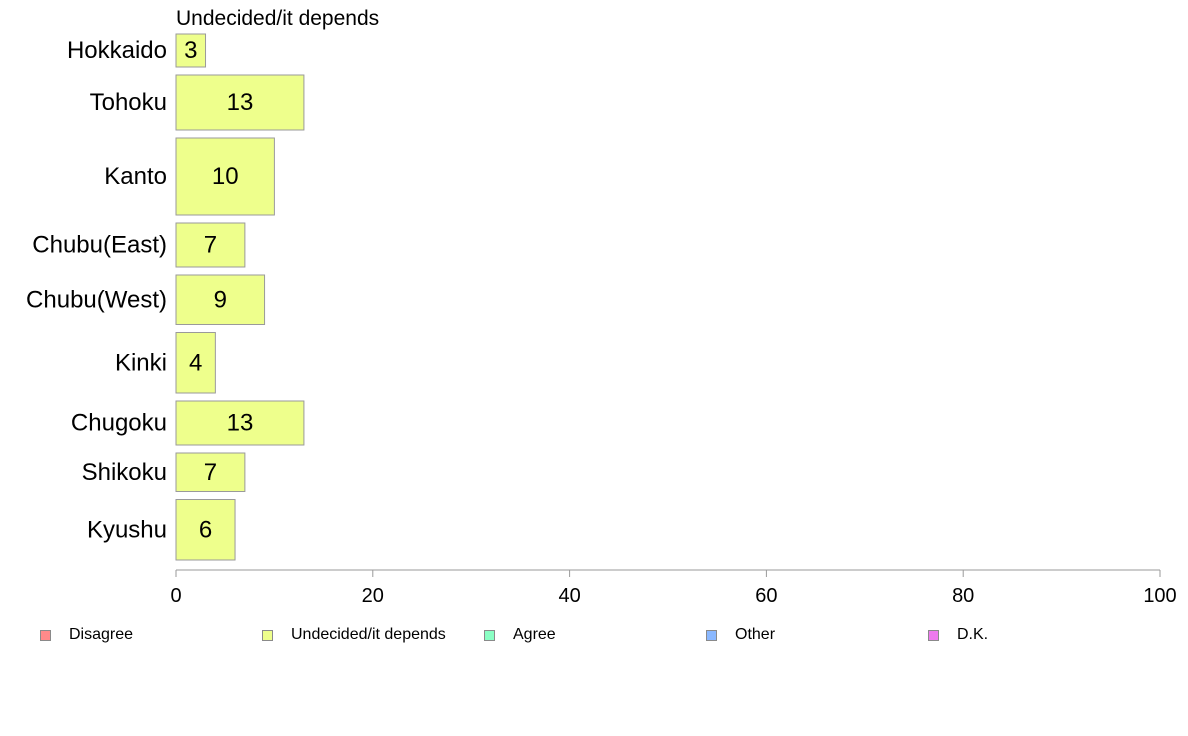 This screenshot has height=736, width=1188. I want to click on legend-item: D.K., so click(958, 635).